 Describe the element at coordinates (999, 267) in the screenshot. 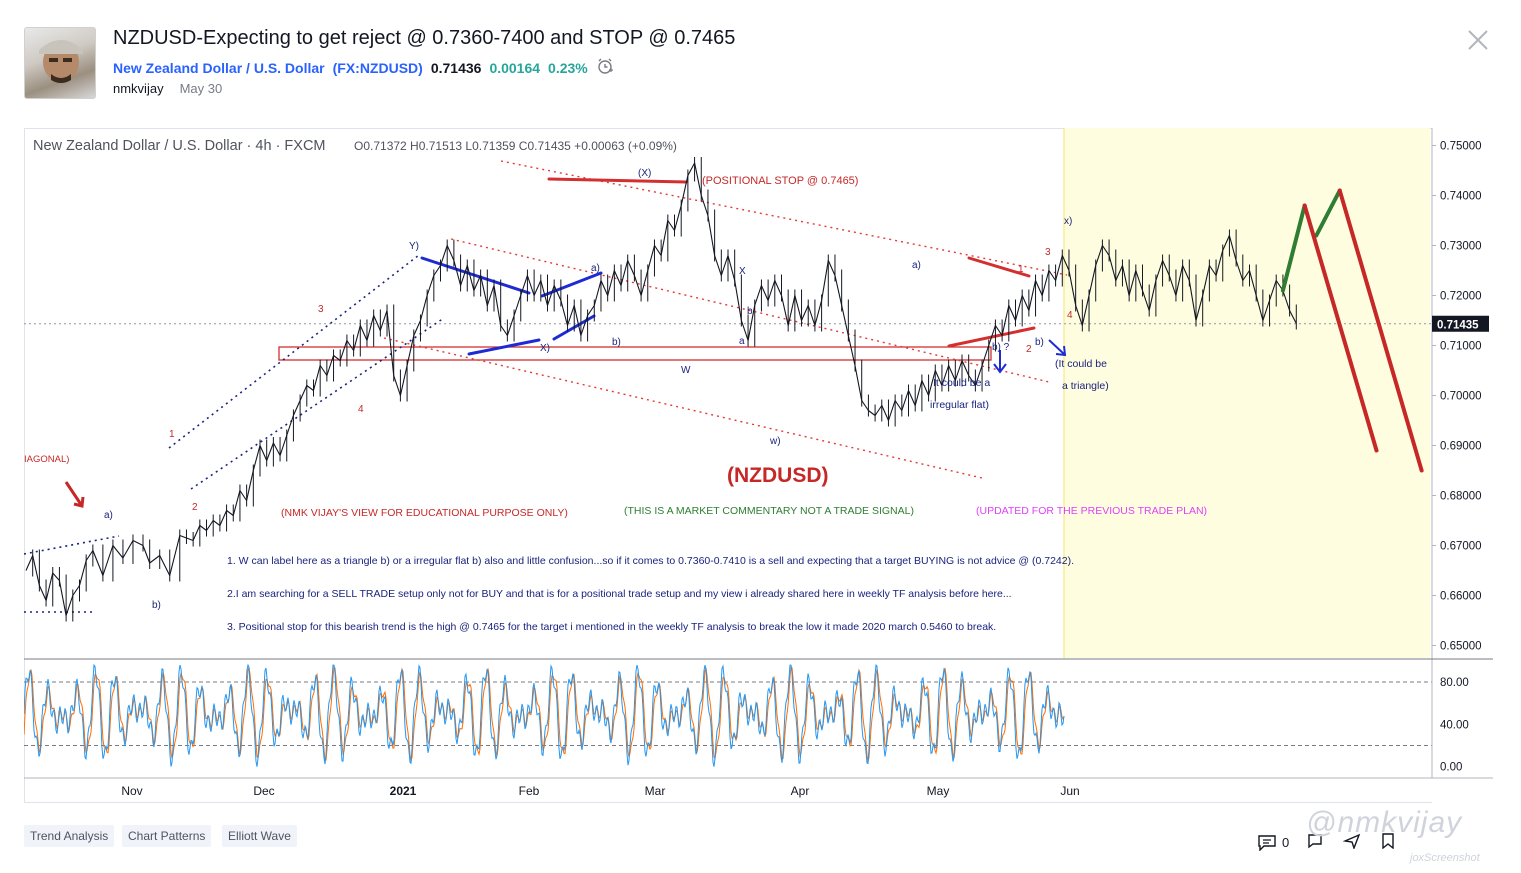

I see `triangle-red-upper` at that location.